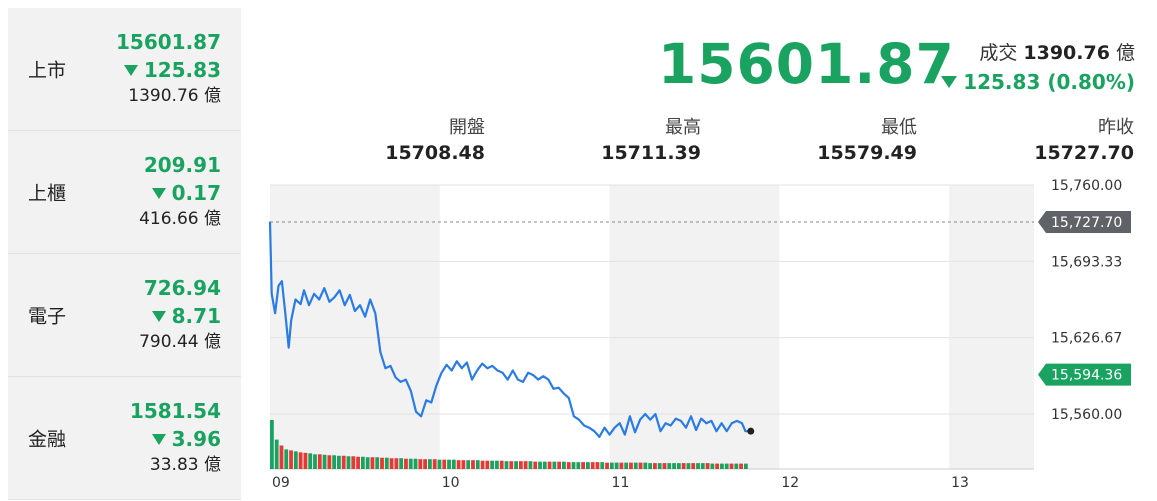 The image size is (1157, 501). Describe the element at coordinates (751, 431) in the screenshot. I see `last-point` at that location.